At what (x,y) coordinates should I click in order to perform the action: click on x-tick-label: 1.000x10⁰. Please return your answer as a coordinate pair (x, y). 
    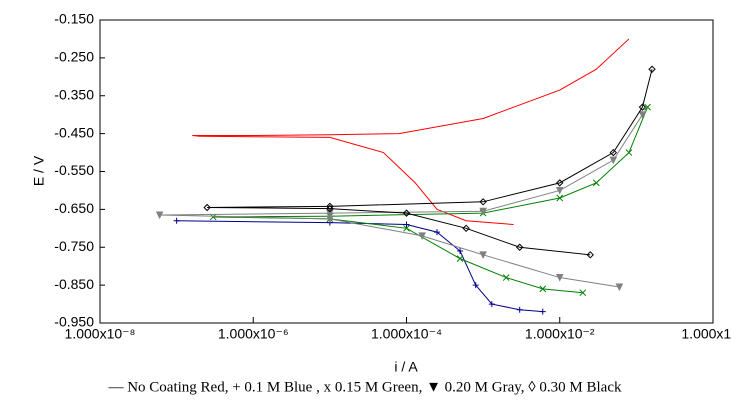
    Looking at the image, I should click on (706, 334).